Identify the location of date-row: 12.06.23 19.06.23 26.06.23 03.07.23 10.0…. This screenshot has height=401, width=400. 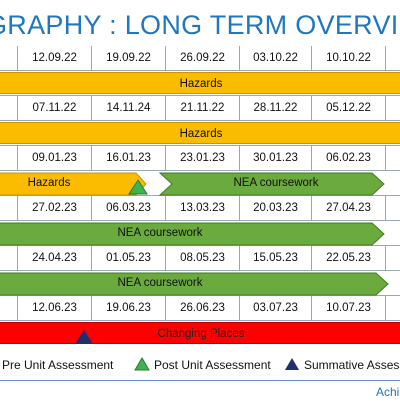
(200, 308).